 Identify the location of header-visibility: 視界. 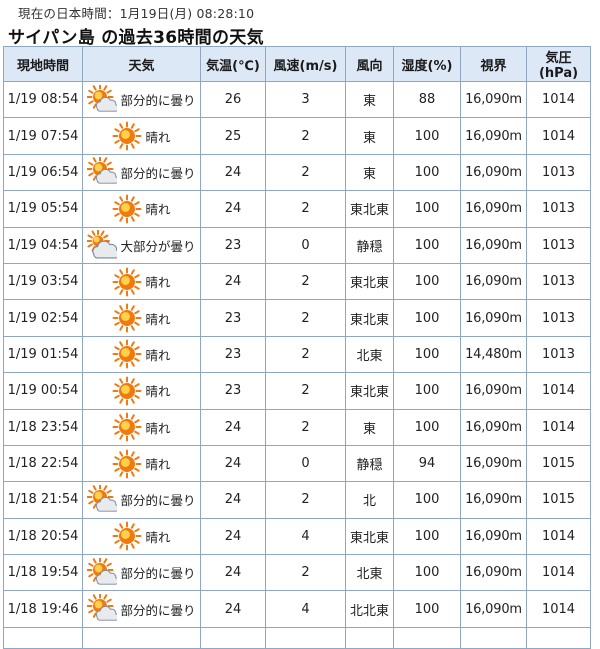
(493, 64).